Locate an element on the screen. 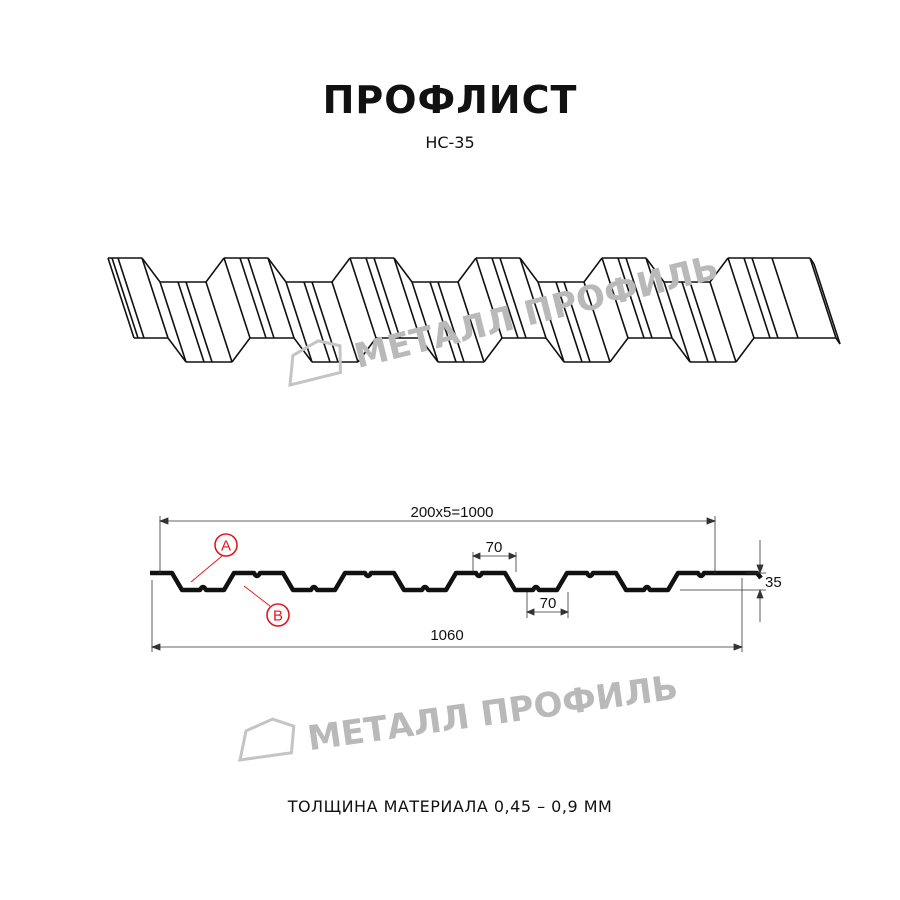  marker-b-label: B is located at coordinates (278, 616).